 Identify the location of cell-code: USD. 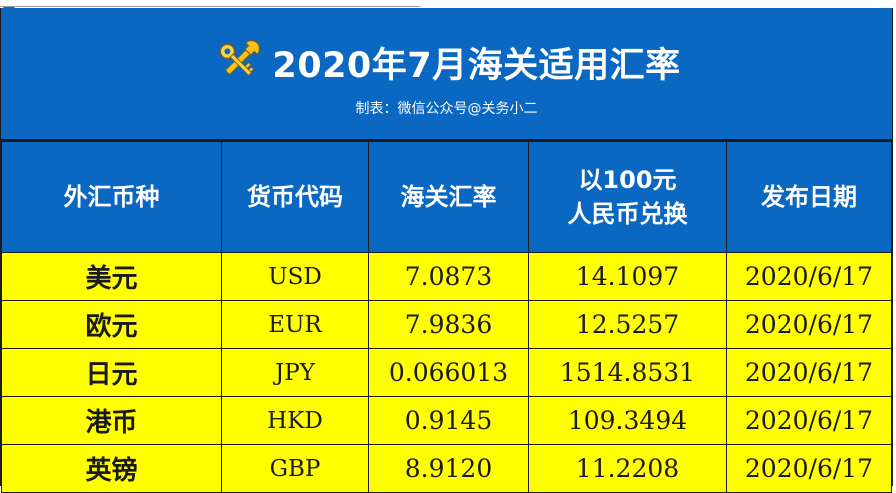
(295, 276).